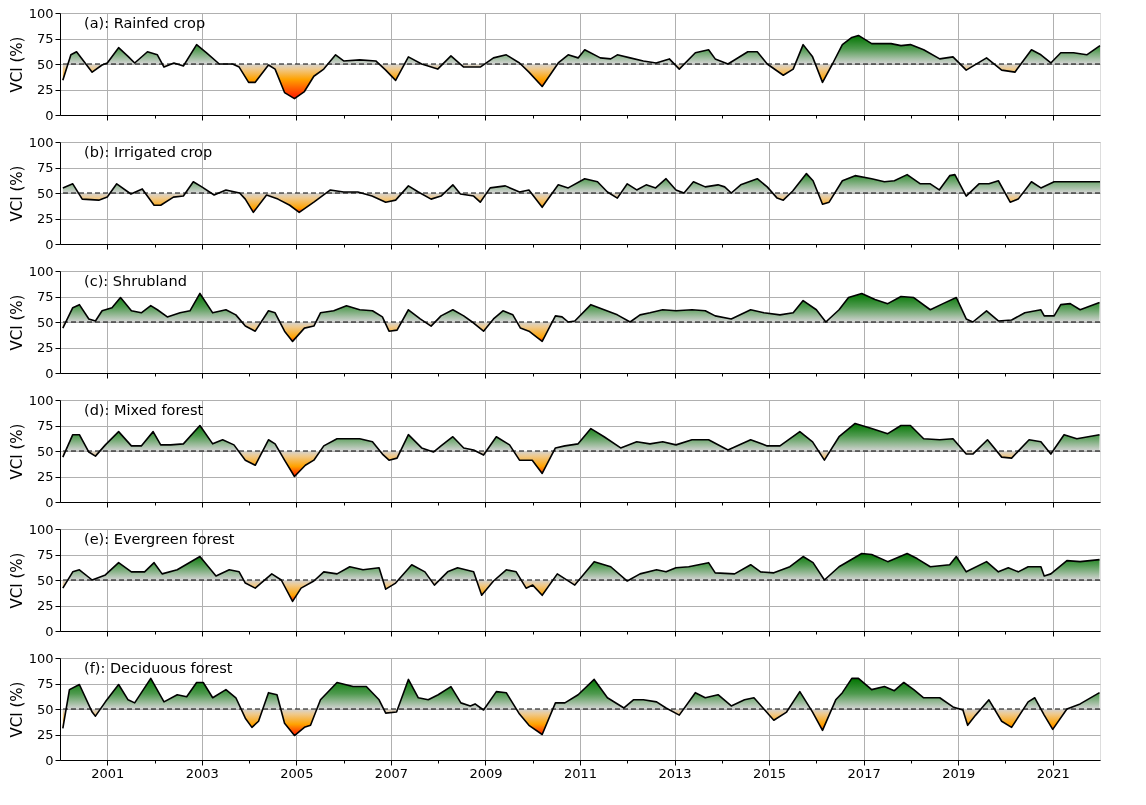 This screenshot has height=805, width=1146. Describe the element at coordinates (202, 773) in the screenshot. I see `x-tick-label: 2003` at that location.